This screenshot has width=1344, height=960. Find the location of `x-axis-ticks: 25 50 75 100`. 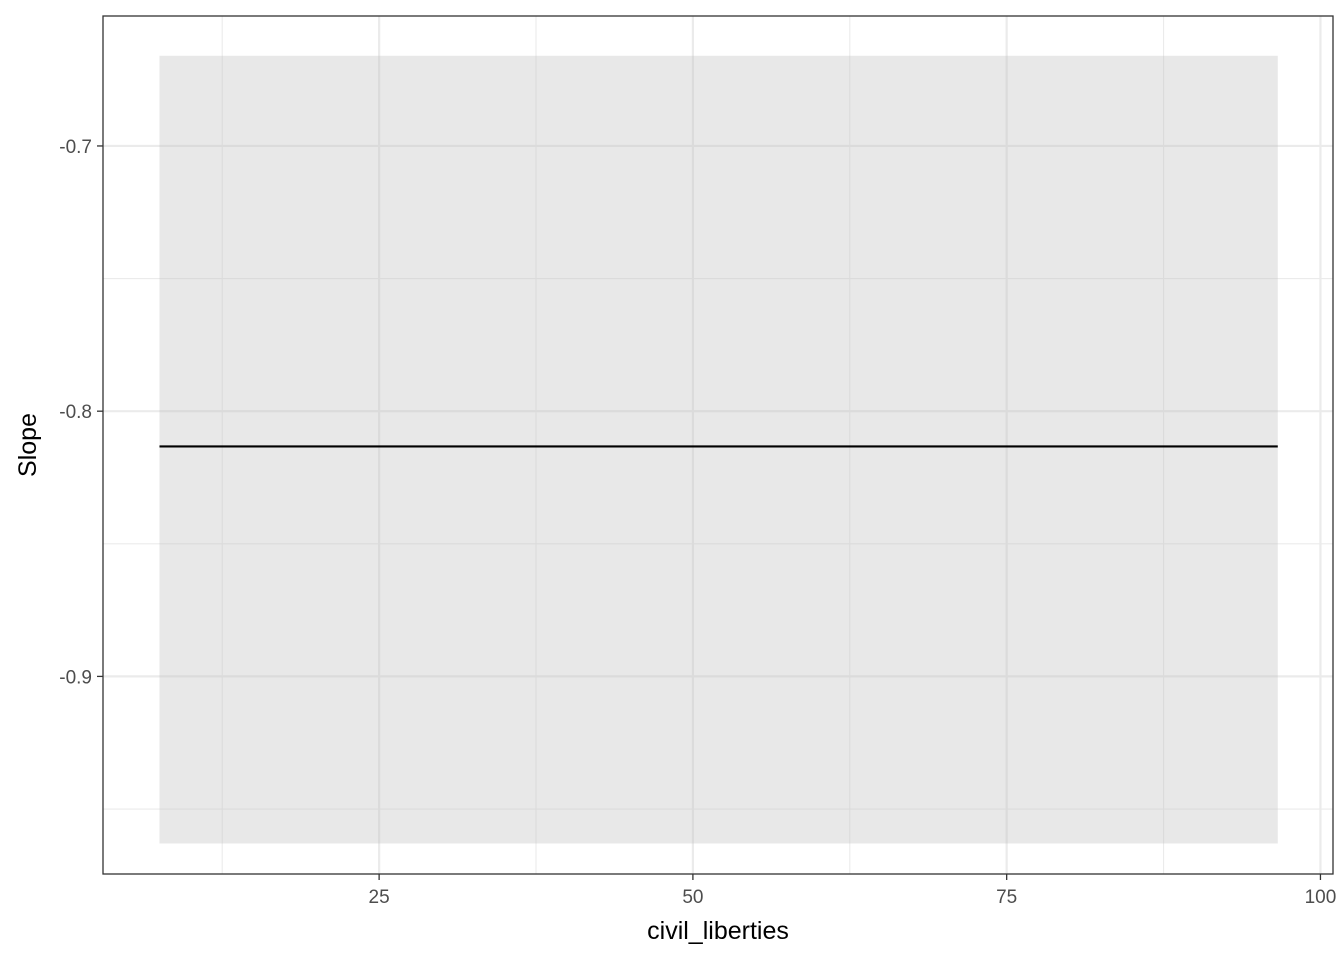

x-axis-ticks: 25 50 75 100 is located at coordinates (853, 891).